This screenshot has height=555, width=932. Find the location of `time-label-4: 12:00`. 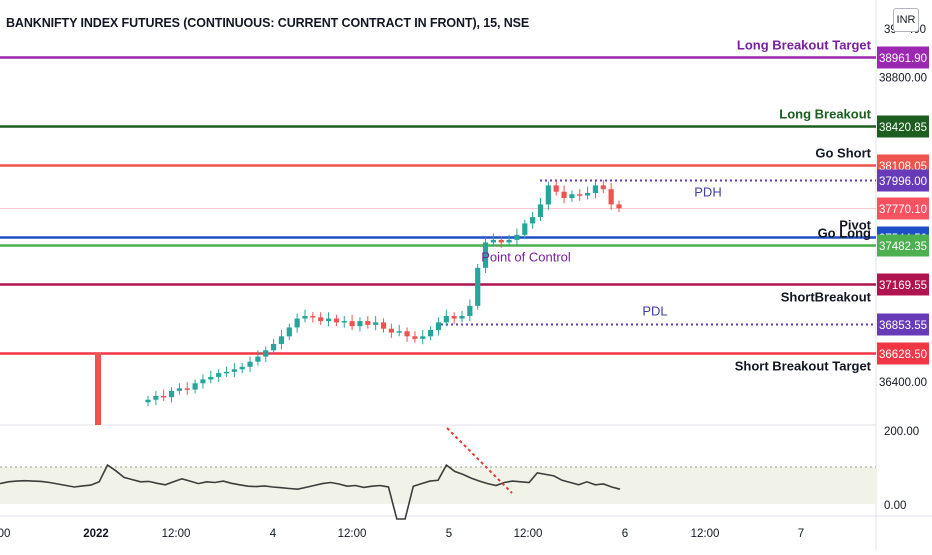

time-label-4: 12:00 is located at coordinates (352, 534).